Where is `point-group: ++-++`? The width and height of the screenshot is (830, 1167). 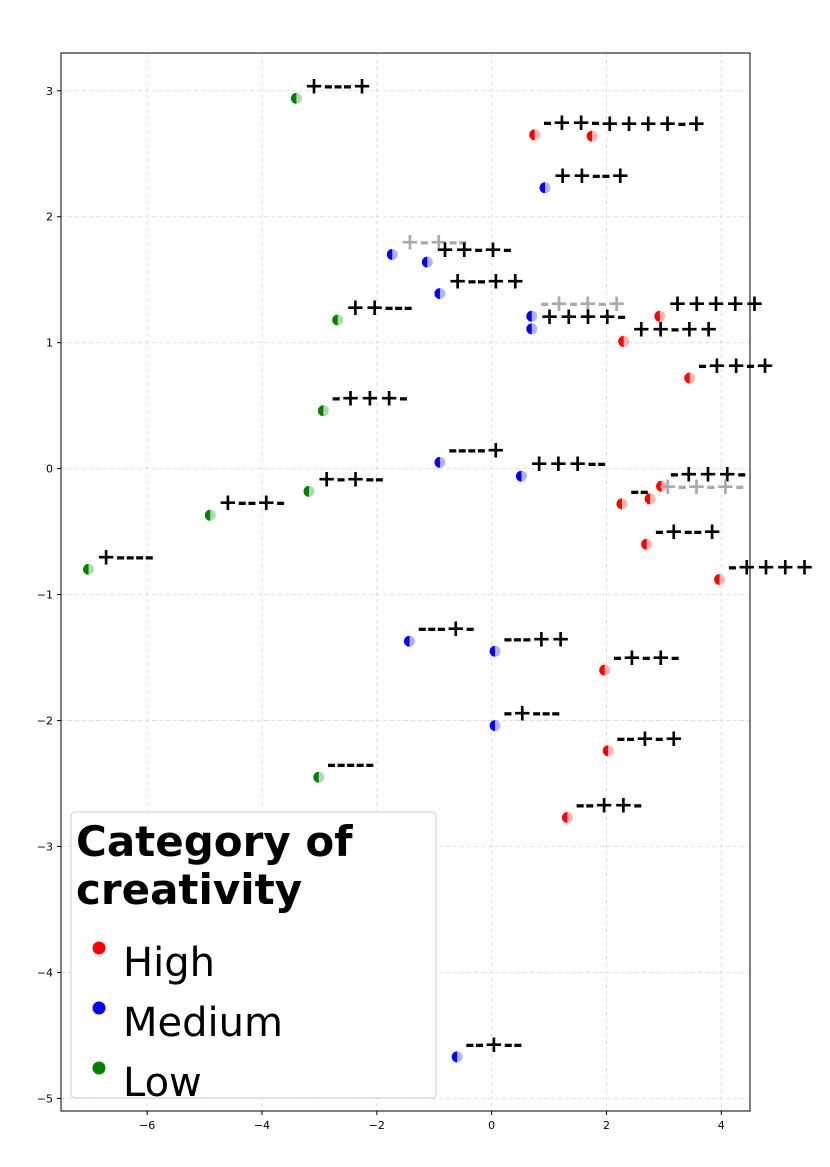
point-group: ++-++ is located at coordinates (668, 331).